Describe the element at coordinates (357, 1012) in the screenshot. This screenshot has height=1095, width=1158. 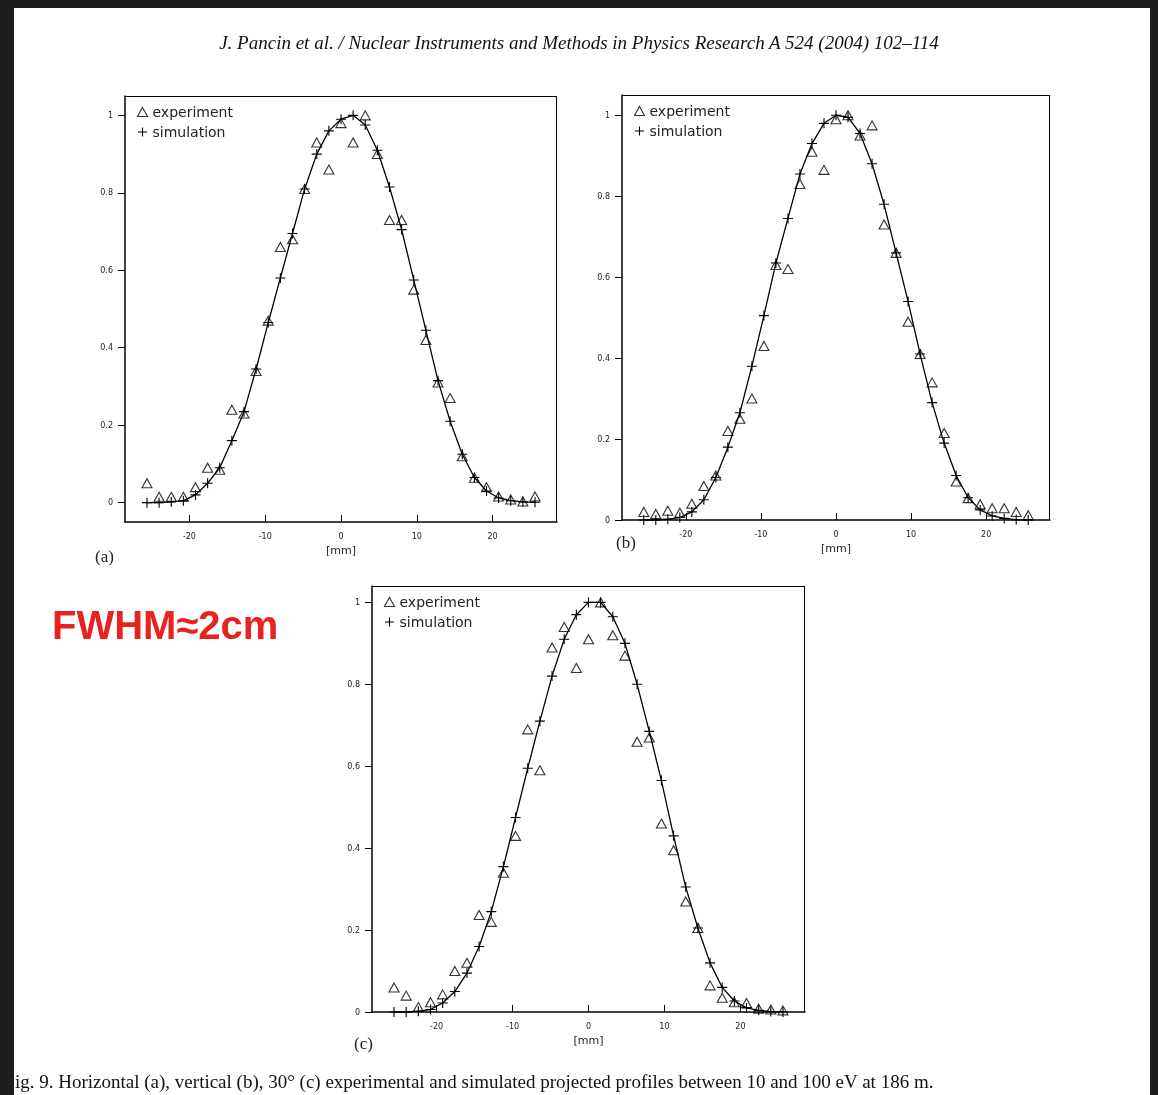
I see `y-tick-label: 0` at that location.